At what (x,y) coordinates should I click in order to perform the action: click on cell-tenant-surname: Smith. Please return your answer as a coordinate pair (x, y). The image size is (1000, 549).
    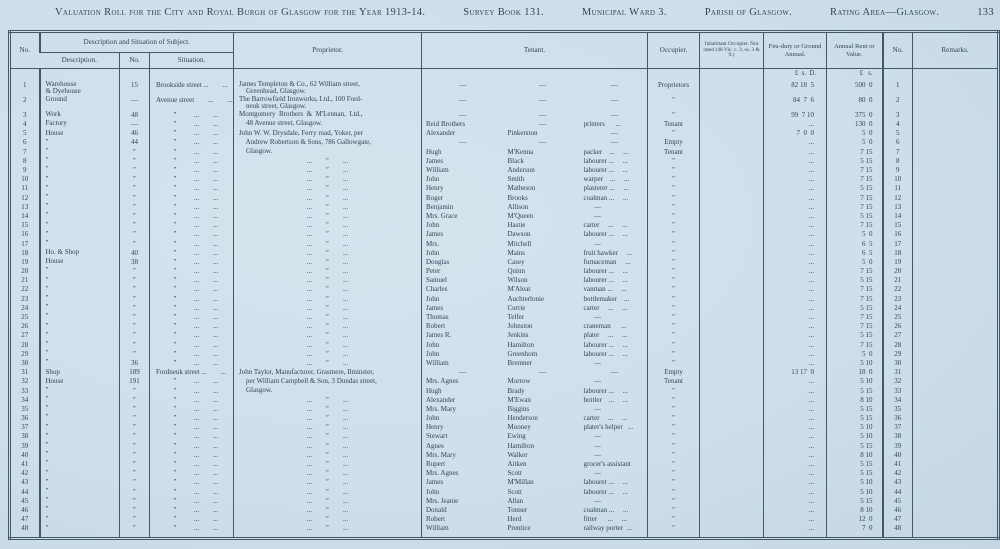
    Looking at the image, I should click on (516, 179).